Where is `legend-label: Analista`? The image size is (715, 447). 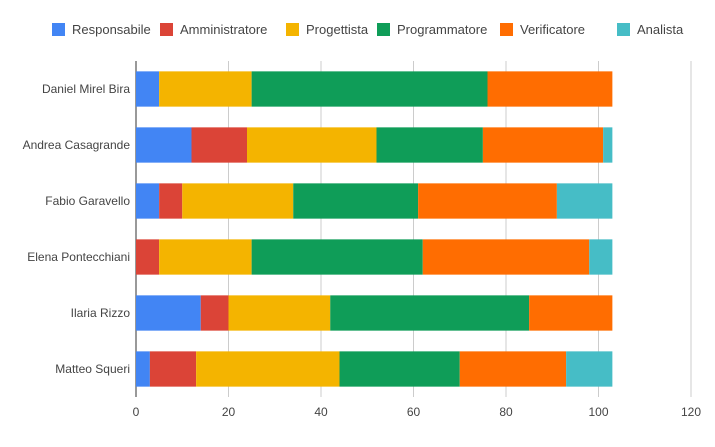 legend-label: Analista is located at coordinates (660, 29).